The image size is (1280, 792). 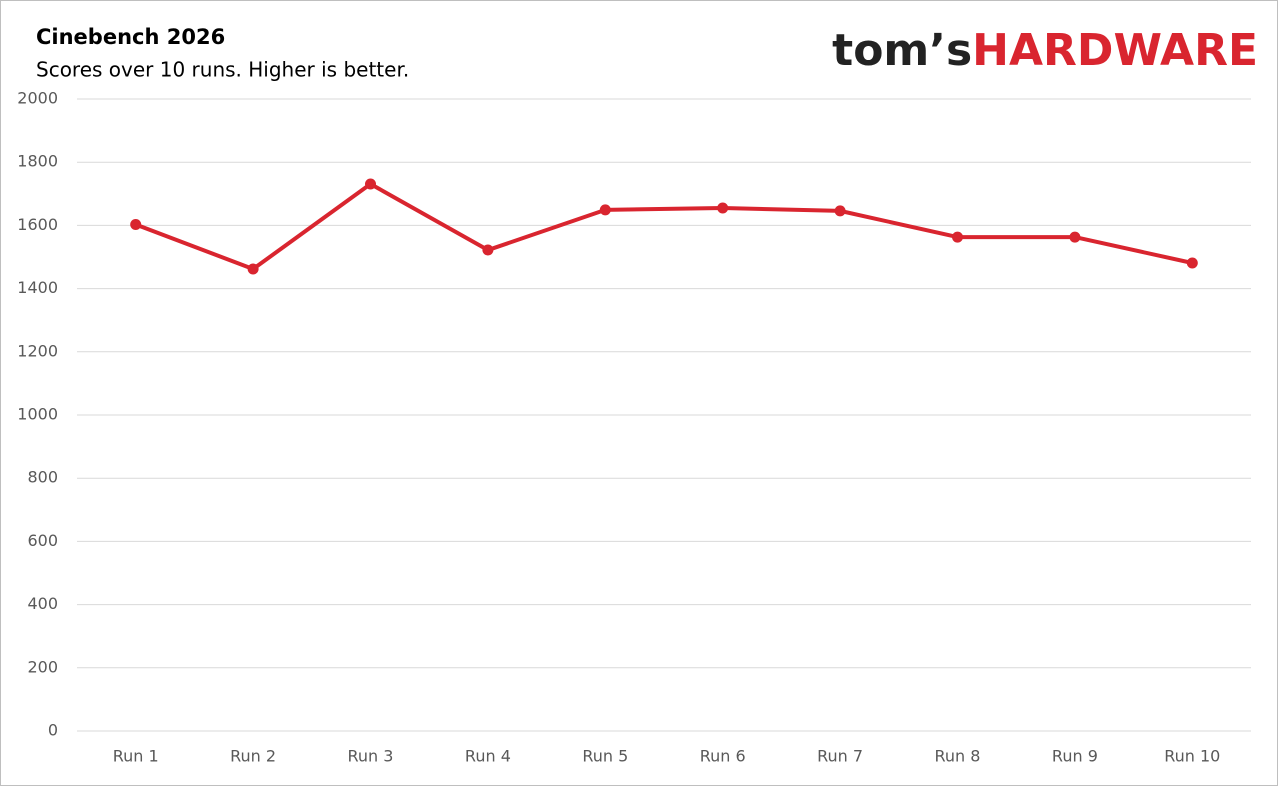 What do you see at coordinates (1192, 756) in the screenshot?
I see `x-tick-label: Run 10` at bounding box center [1192, 756].